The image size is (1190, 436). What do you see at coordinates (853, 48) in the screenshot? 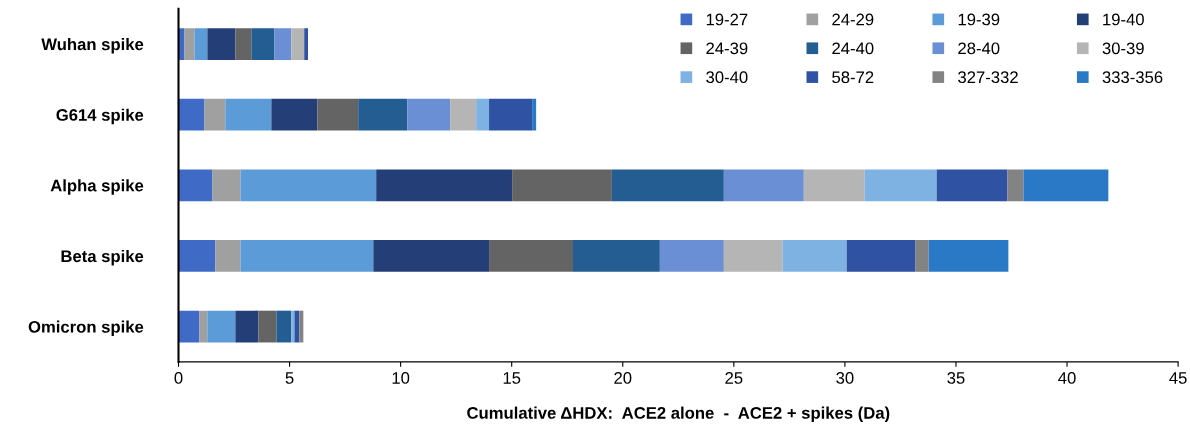
I see `legend-label: 24-40` at bounding box center [853, 48].